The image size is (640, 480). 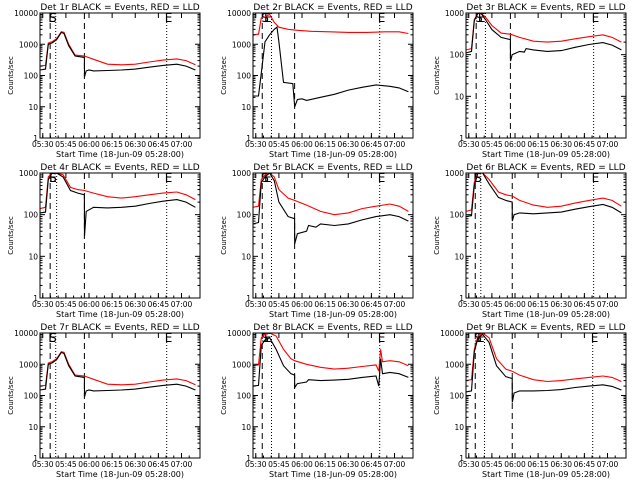 What do you see at coordinates (545, 8) in the screenshot?
I see `chart-title: Det 3r BLACK = Events, RED = LLD` at bounding box center [545, 8].